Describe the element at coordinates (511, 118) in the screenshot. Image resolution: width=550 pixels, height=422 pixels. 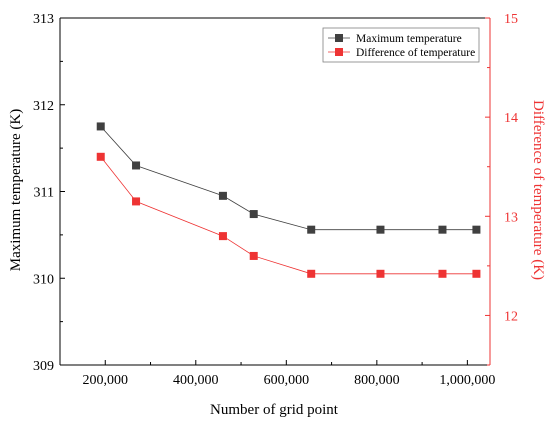
I see `y-right-tick-label: 14` at that location.